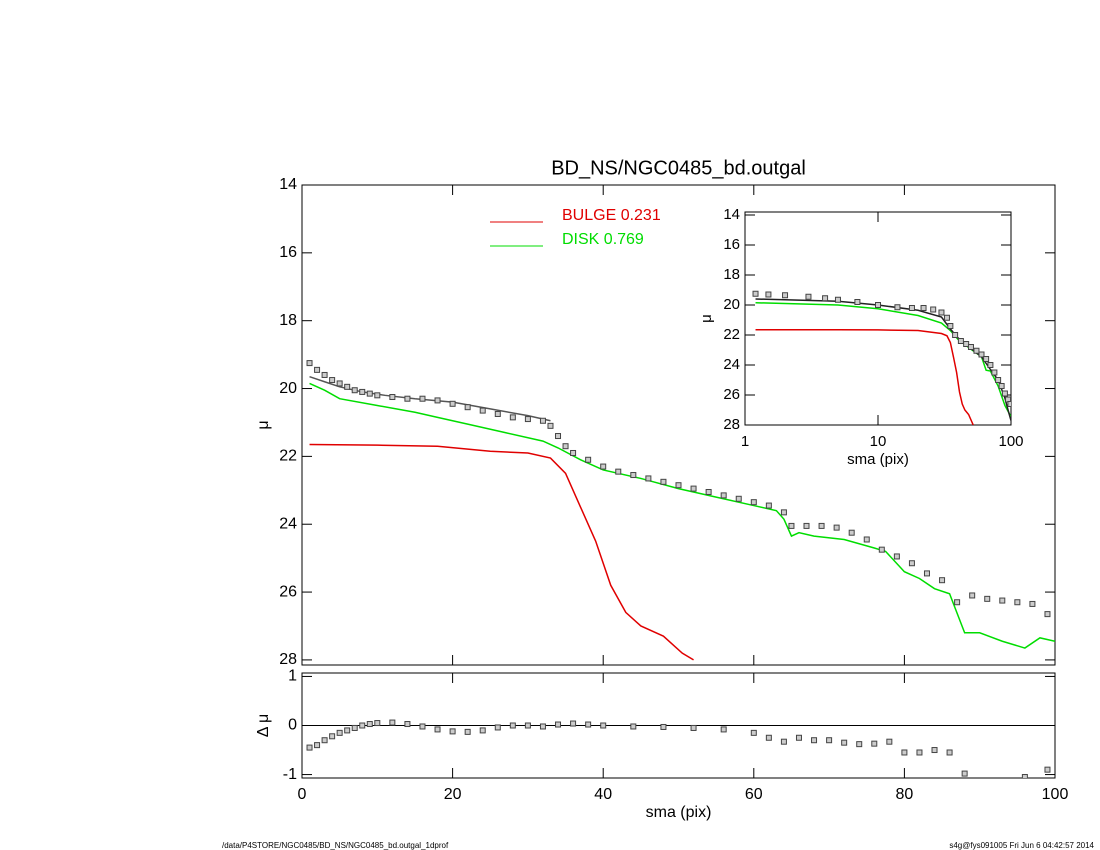 The width and height of the screenshot is (1100, 850). What do you see at coordinates (731, 334) in the screenshot?
I see `y-tick-label: 22` at bounding box center [731, 334].